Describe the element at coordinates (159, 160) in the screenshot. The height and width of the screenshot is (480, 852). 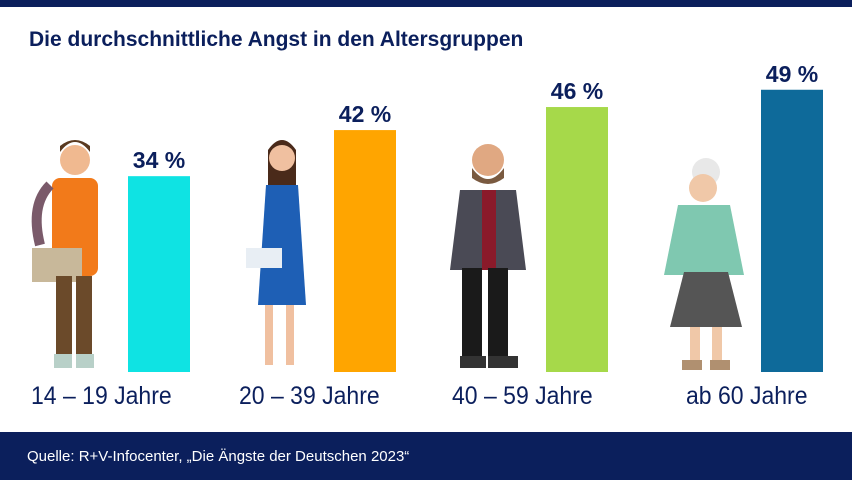
I see `data-label: 34 %` at that location.